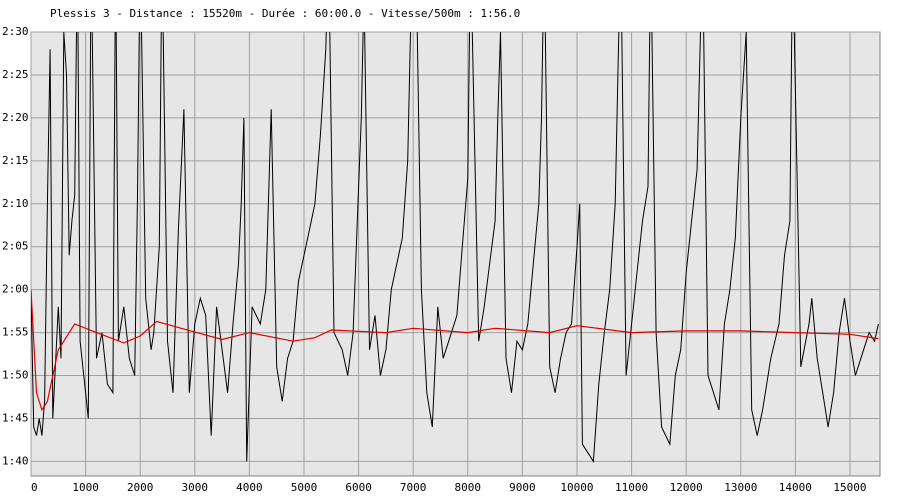 The height and width of the screenshot is (500, 900). I want to click on y-tick-label: 2:05, so click(15, 246).